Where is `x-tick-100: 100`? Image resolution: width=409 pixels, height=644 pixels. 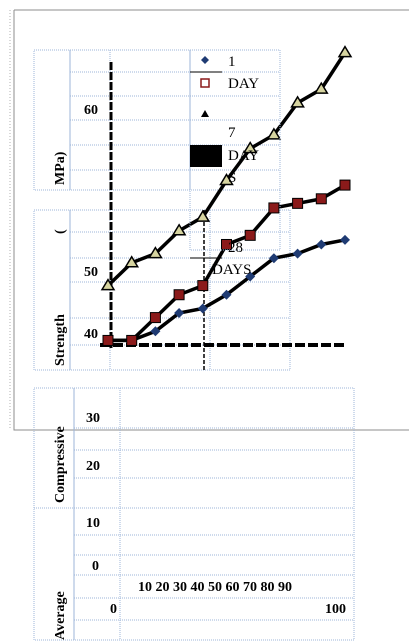
x-tick-100: 100 is located at coordinates (335, 609).